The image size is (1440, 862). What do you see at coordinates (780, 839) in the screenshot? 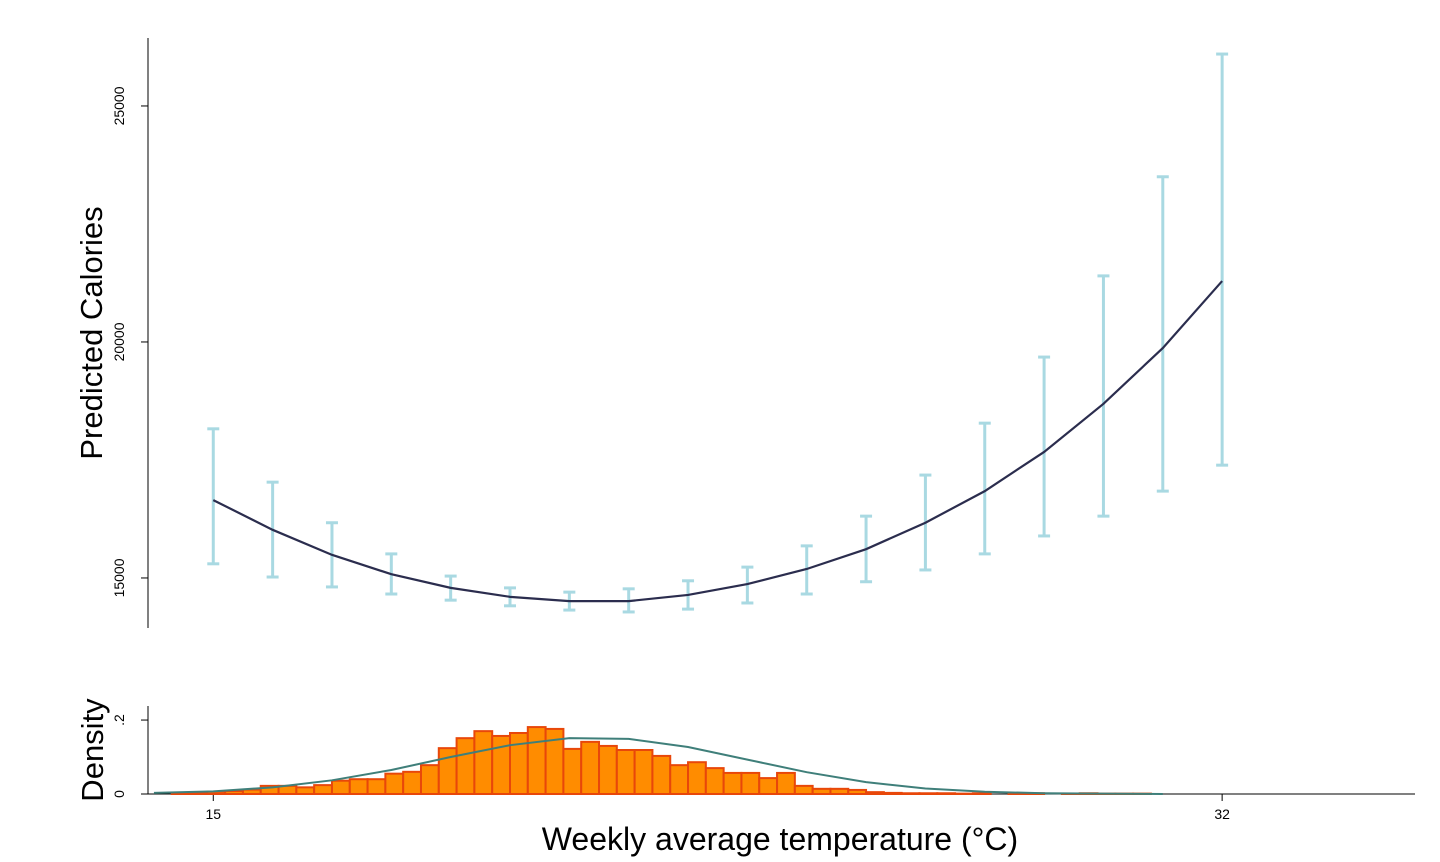
I see `x-axis-label: Weekly average temperature (°C)` at bounding box center [780, 839].